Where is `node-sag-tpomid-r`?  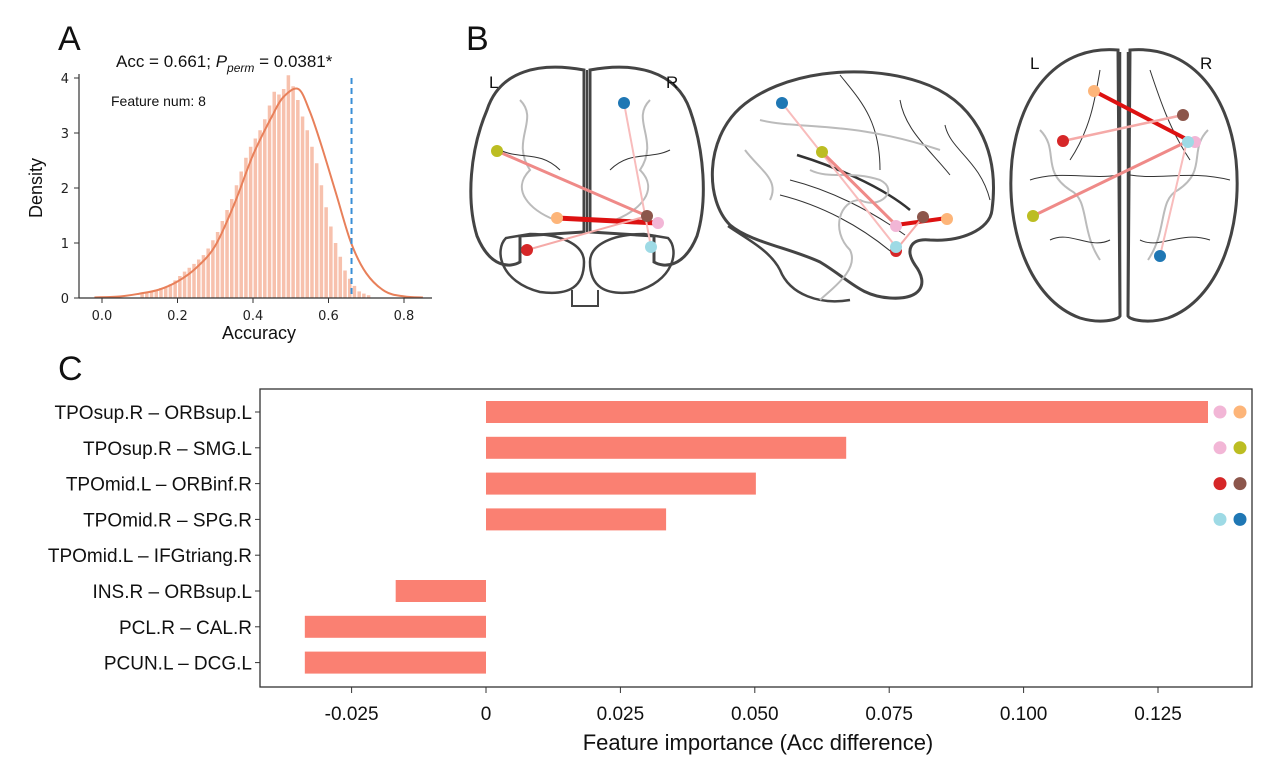
node-sag-tpomid-r is located at coordinates (896, 247).